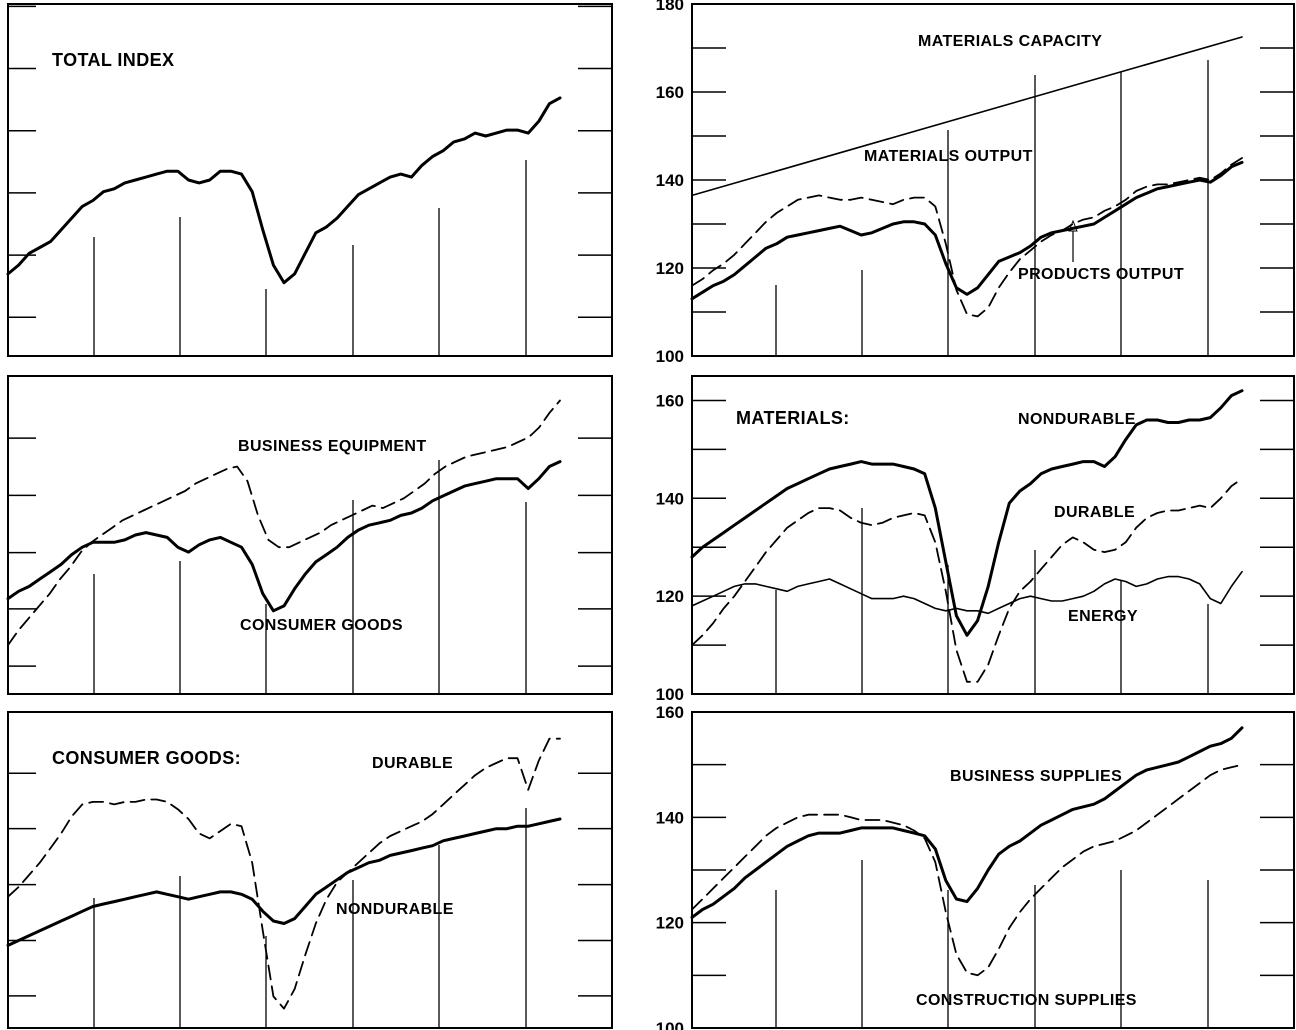  Describe the element at coordinates (1026, 1000) in the screenshot. I see `series-label-construction-supplies: CONSTRUCTION SUPPLIES` at that location.